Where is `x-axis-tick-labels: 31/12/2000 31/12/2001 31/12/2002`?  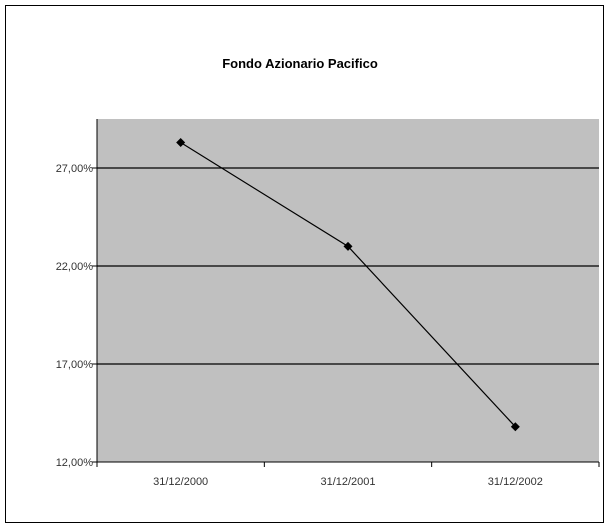 x-axis-tick-labels: 31/12/2000 31/12/2001 31/12/2002 is located at coordinates (348, 482).